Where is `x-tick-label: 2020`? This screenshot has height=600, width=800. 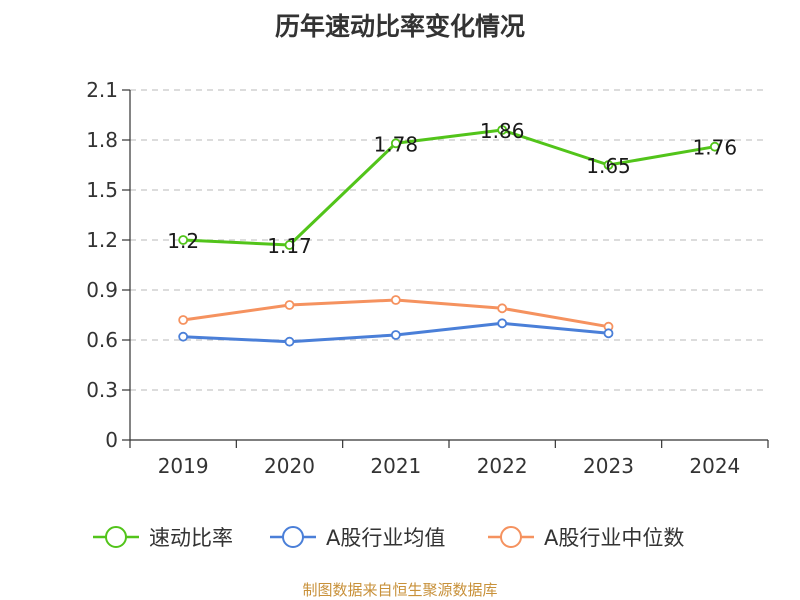
x-tick-label: 2020 is located at coordinates (289, 466).